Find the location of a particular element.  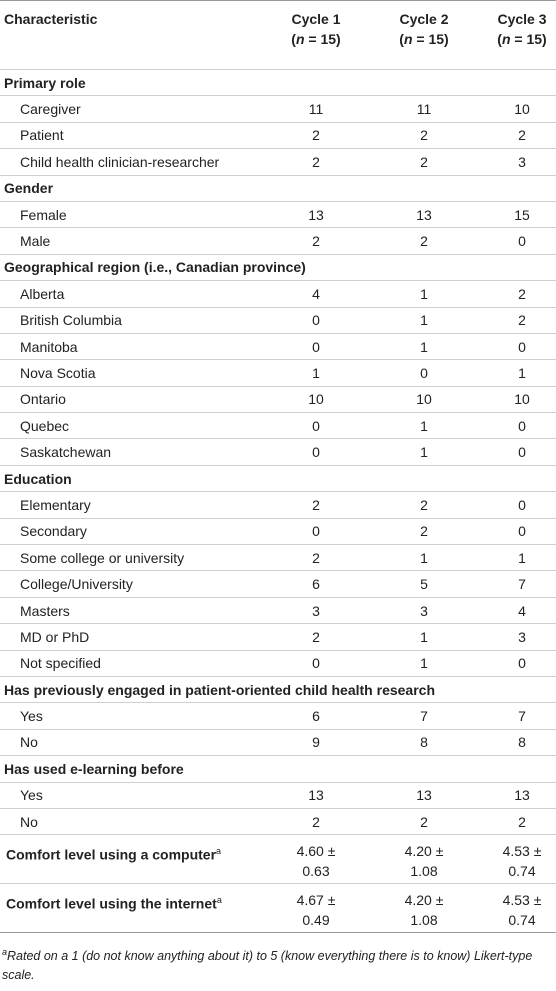

row-label: Nova Scotia is located at coordinates (136, 373).